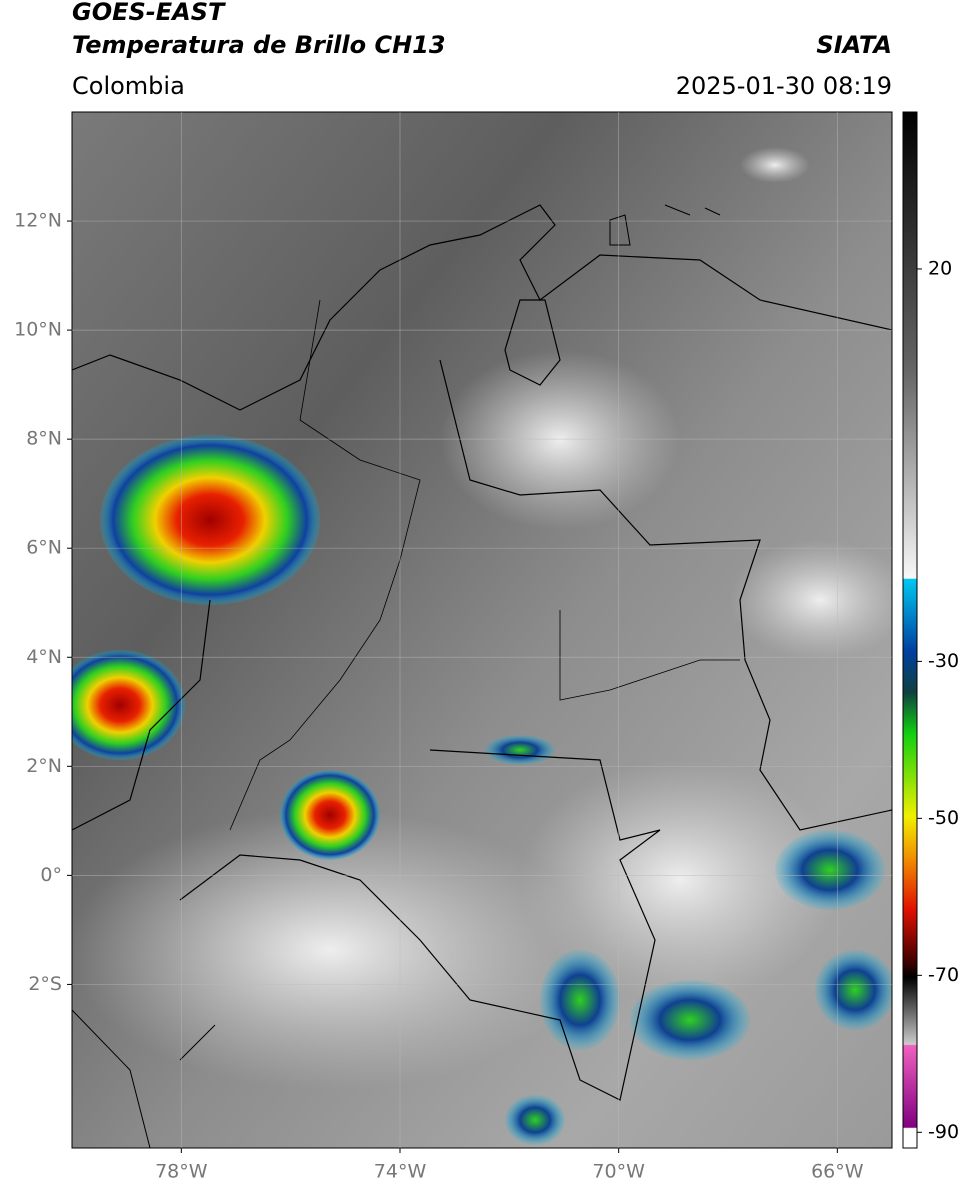 This screenshot has width=966, height=1194. I want to click on x-tick-label: 78°W, so click(181, 1172).